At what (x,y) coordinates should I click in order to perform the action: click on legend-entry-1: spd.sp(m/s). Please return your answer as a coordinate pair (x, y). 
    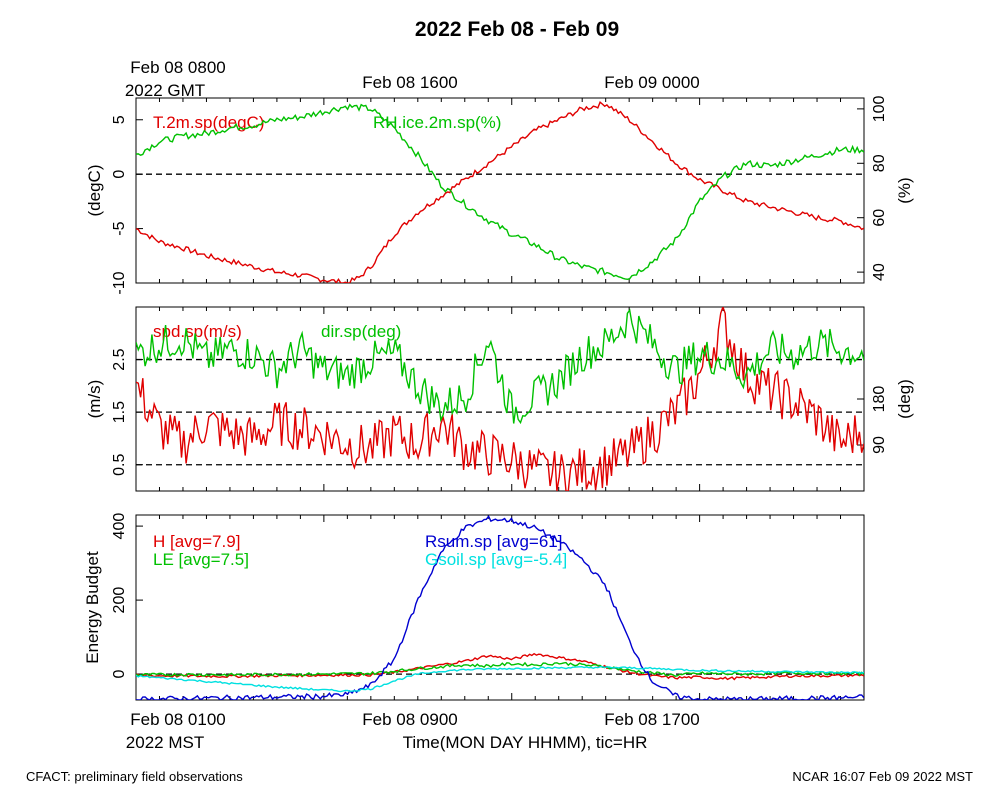
    Looking at the image, I should click on (197, 331).